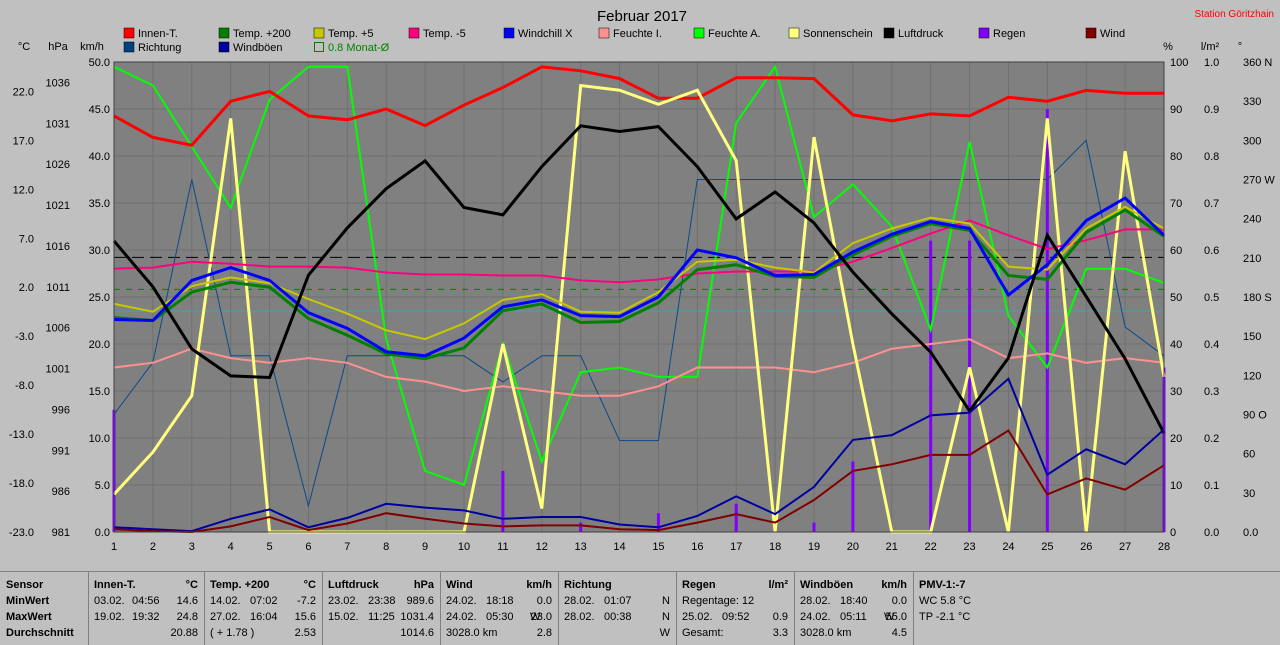  What do you see at coordinates (899, 633) in the screenshot?
I see `stats-value: 4.5` at bounding box center [899, 633].